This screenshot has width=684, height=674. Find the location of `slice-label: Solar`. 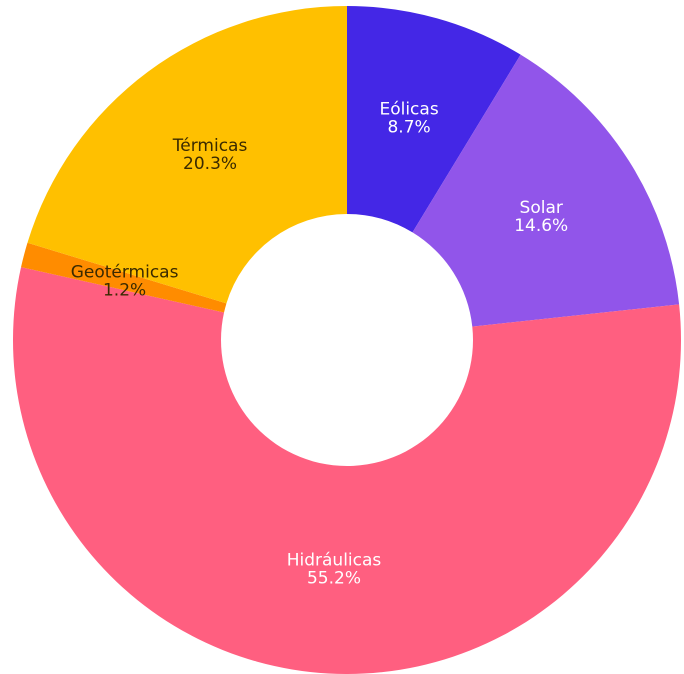

slice-label: Solar is located at coordinates (541, 208).